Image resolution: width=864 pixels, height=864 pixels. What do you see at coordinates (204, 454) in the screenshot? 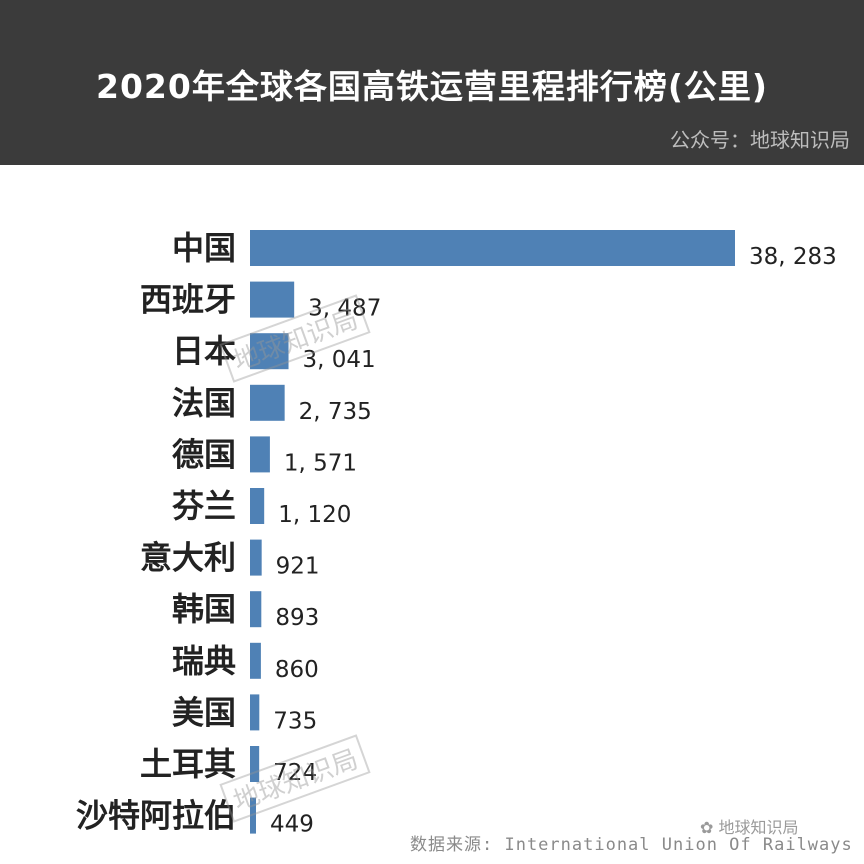
I see `category-label-4: 德国` at bounding box center [204, 454].